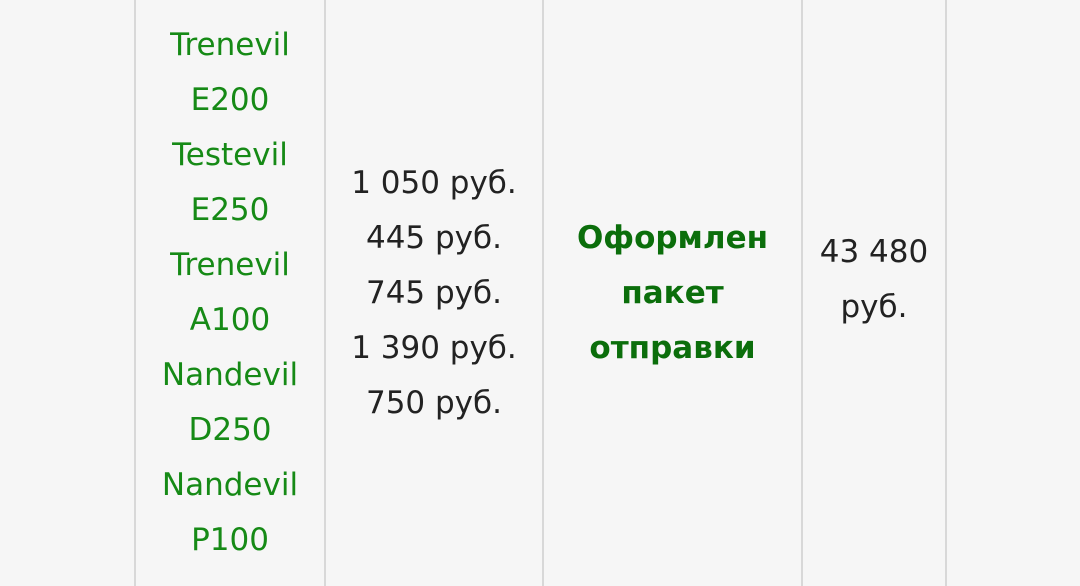 The image size is (1080, 586). Describe the element at coordinates (874, 279) in the screenshot. I see `order-total: 43 480 руб.` at that location.